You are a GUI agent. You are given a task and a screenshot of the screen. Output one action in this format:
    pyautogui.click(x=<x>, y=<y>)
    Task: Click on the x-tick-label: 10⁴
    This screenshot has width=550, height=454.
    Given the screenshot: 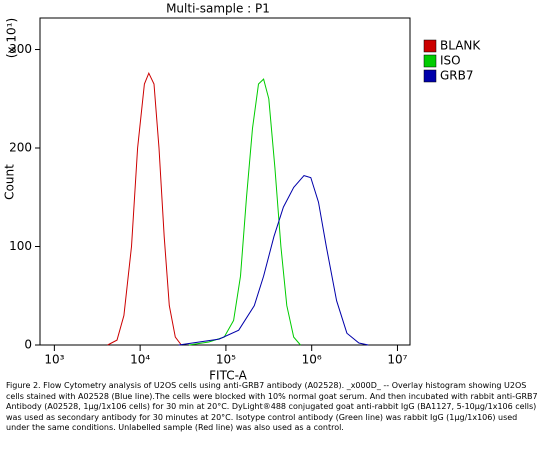 What is the action you would take?
    pyautogui.click(x=140, y=360)
    